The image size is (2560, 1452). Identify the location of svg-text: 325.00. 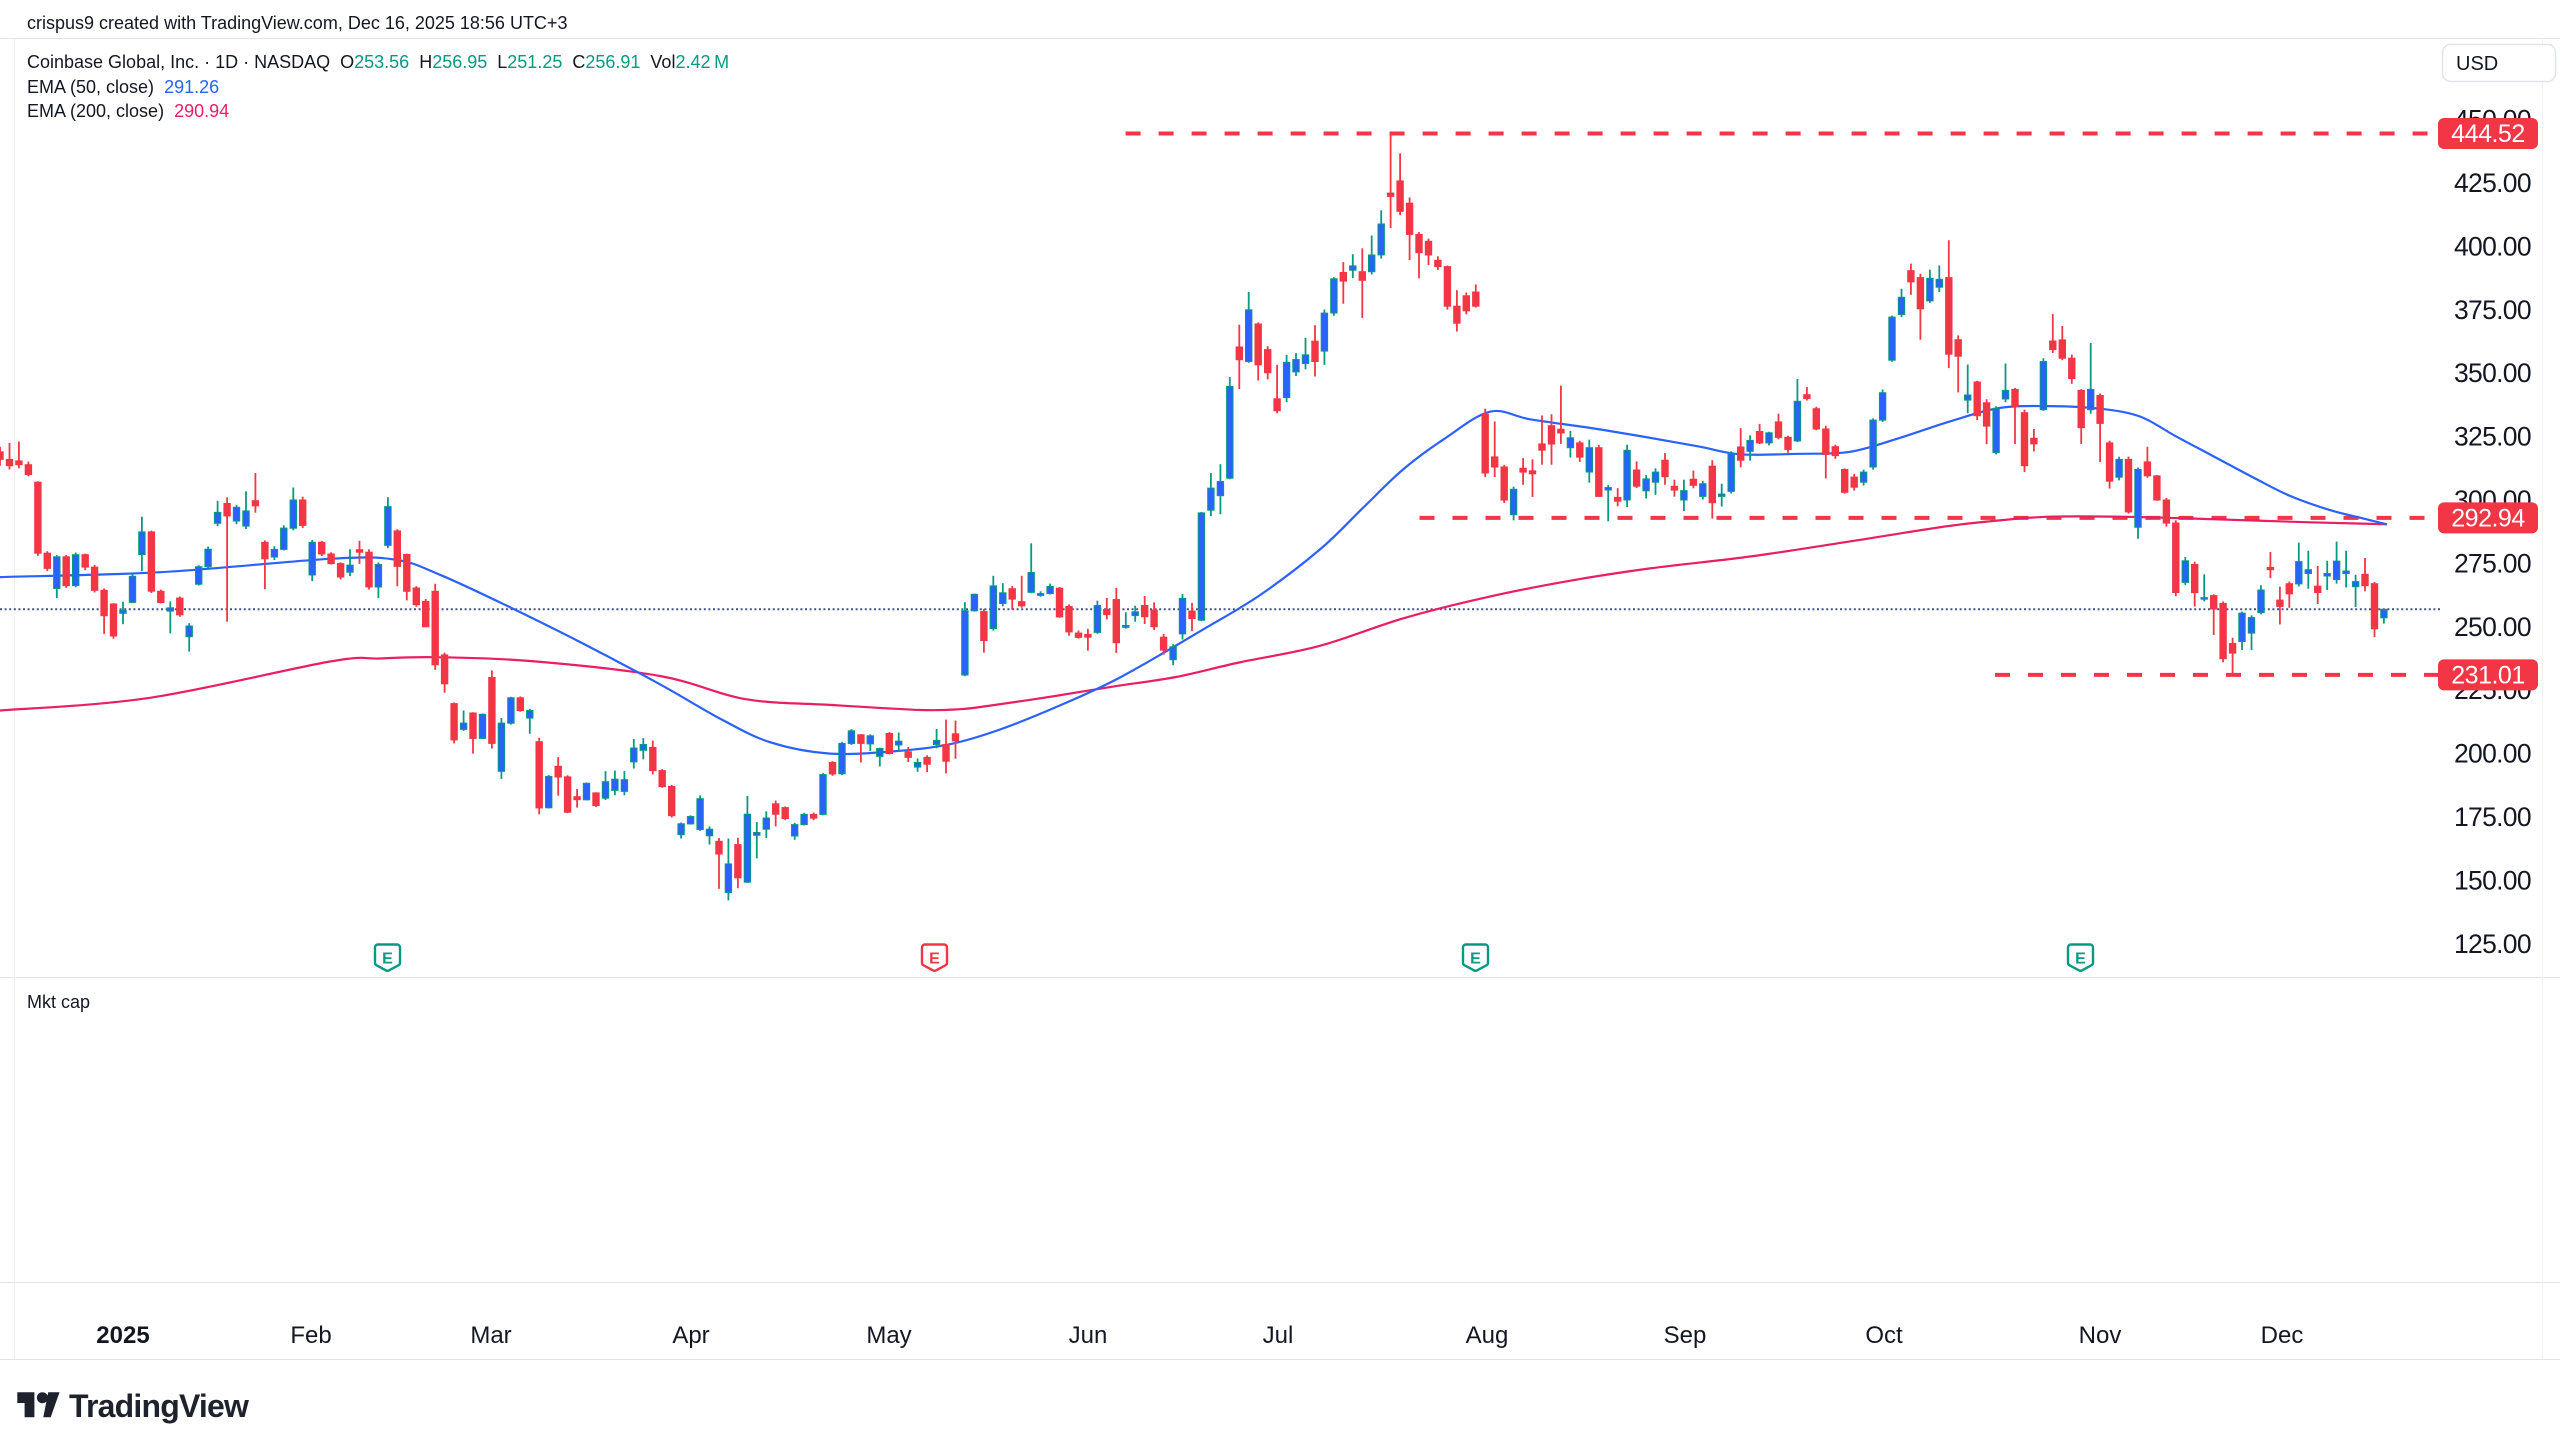
(2492, 437).